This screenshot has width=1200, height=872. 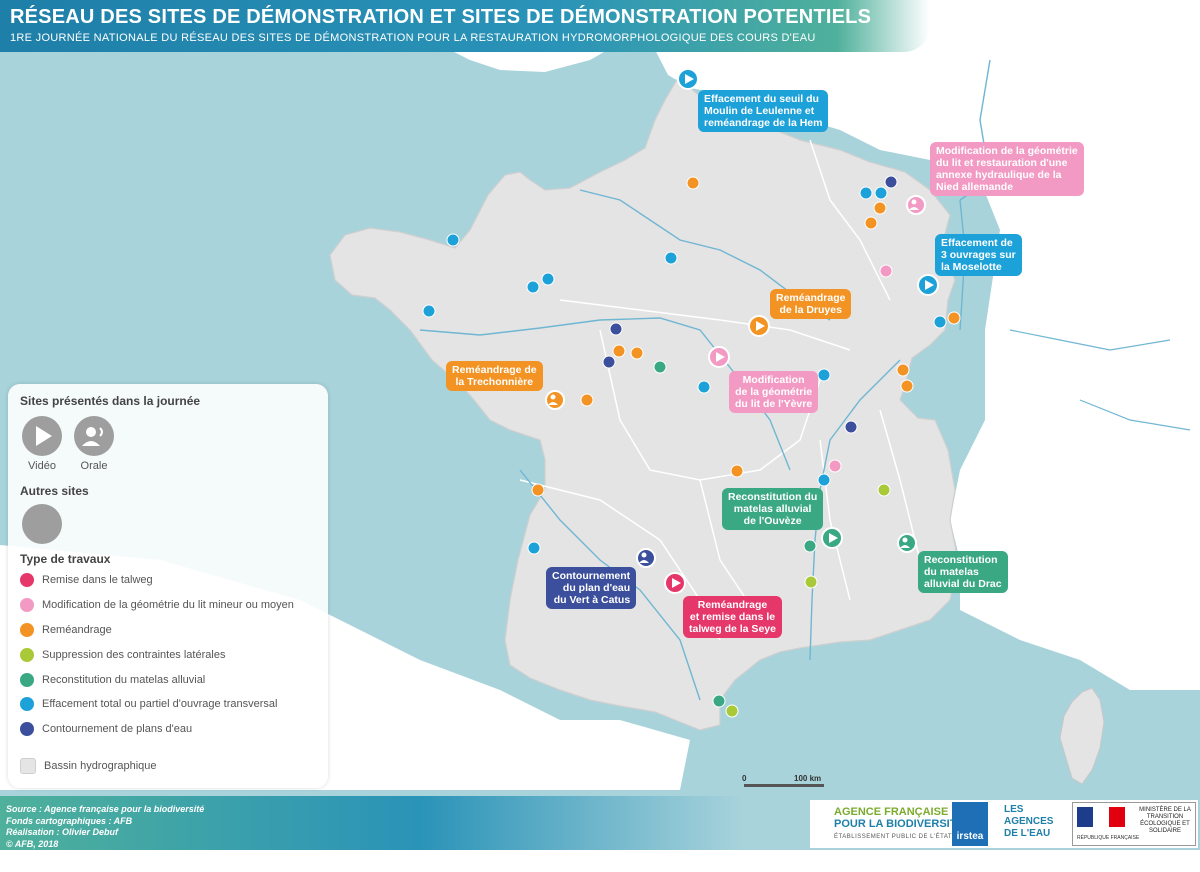 I want to click on video-marker-hem, so click(x=688, y=79).